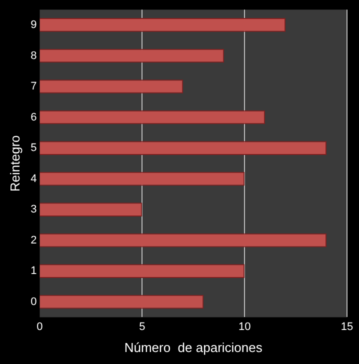 This screenshot has height=364, width=359. I want to click on y-axis-title: Reintegro, so click(14, 163).